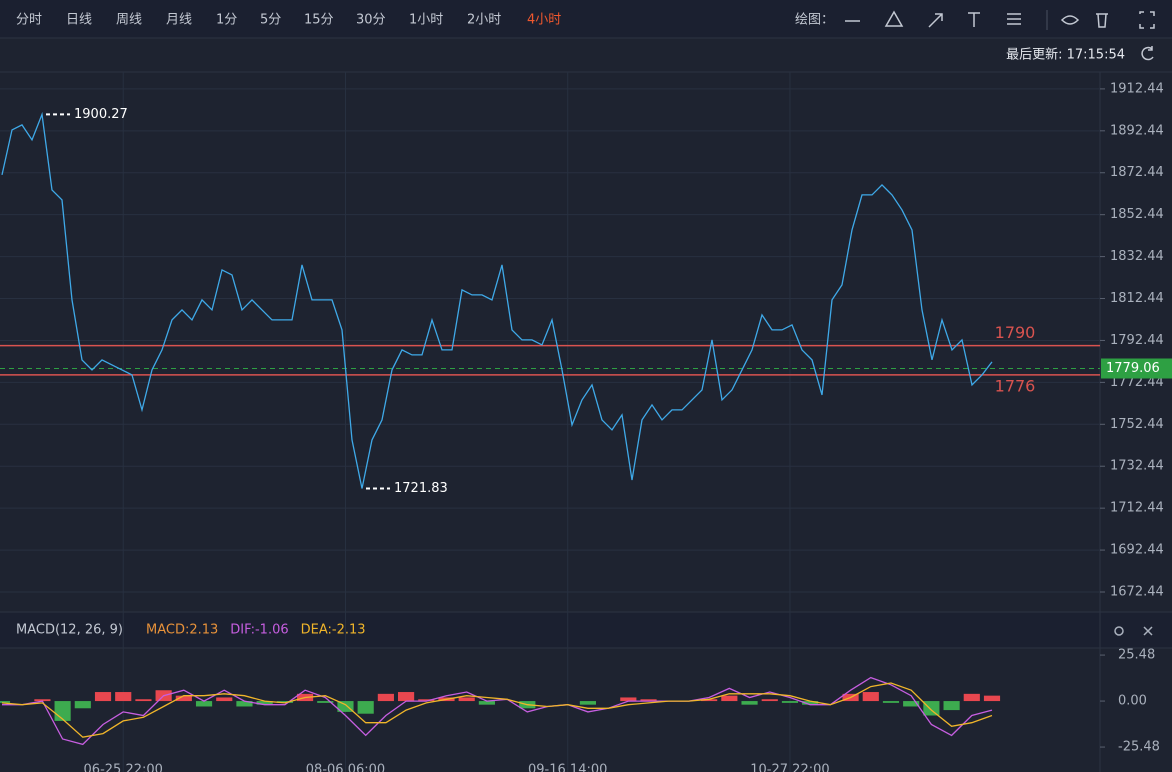  What do you see at coordinates (1137, 550) in the screenshot?
I see `y-tick-label: 1692.44` at bounding box center [1137, 550].